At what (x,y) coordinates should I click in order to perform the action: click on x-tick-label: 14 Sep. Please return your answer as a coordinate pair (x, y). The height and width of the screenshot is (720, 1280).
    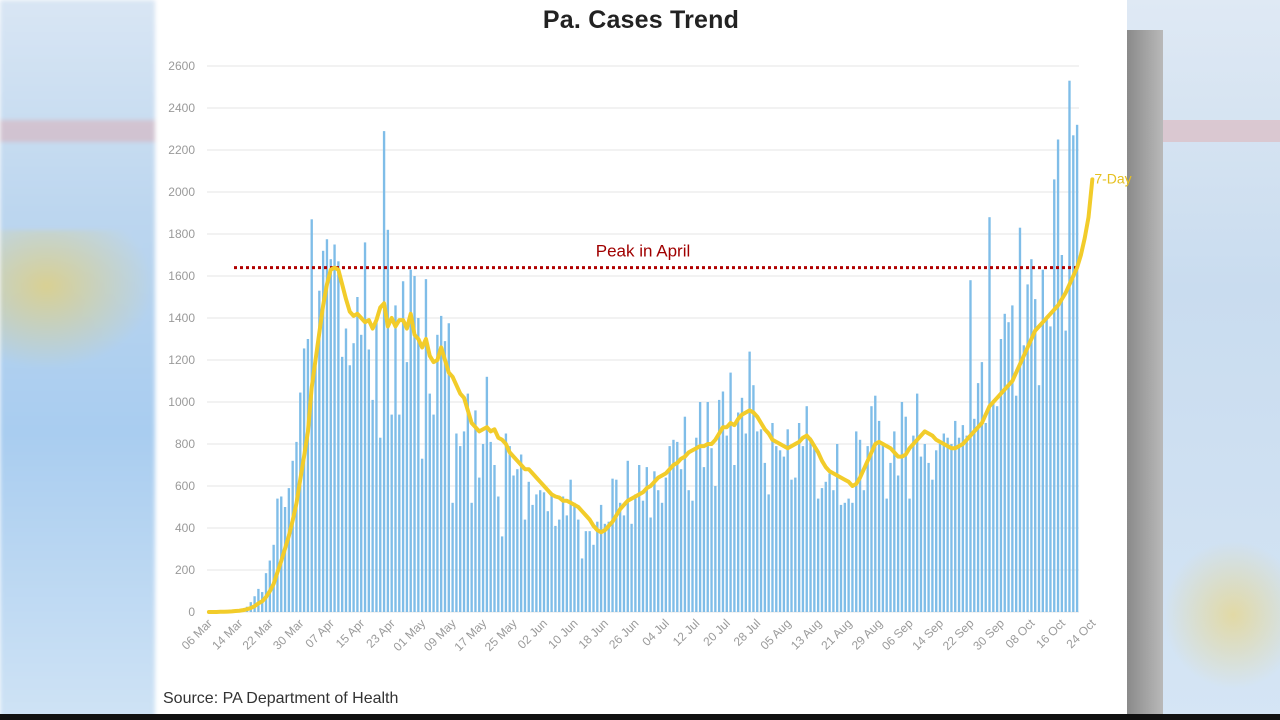
    Looking at the image, I should click on (927, 634).